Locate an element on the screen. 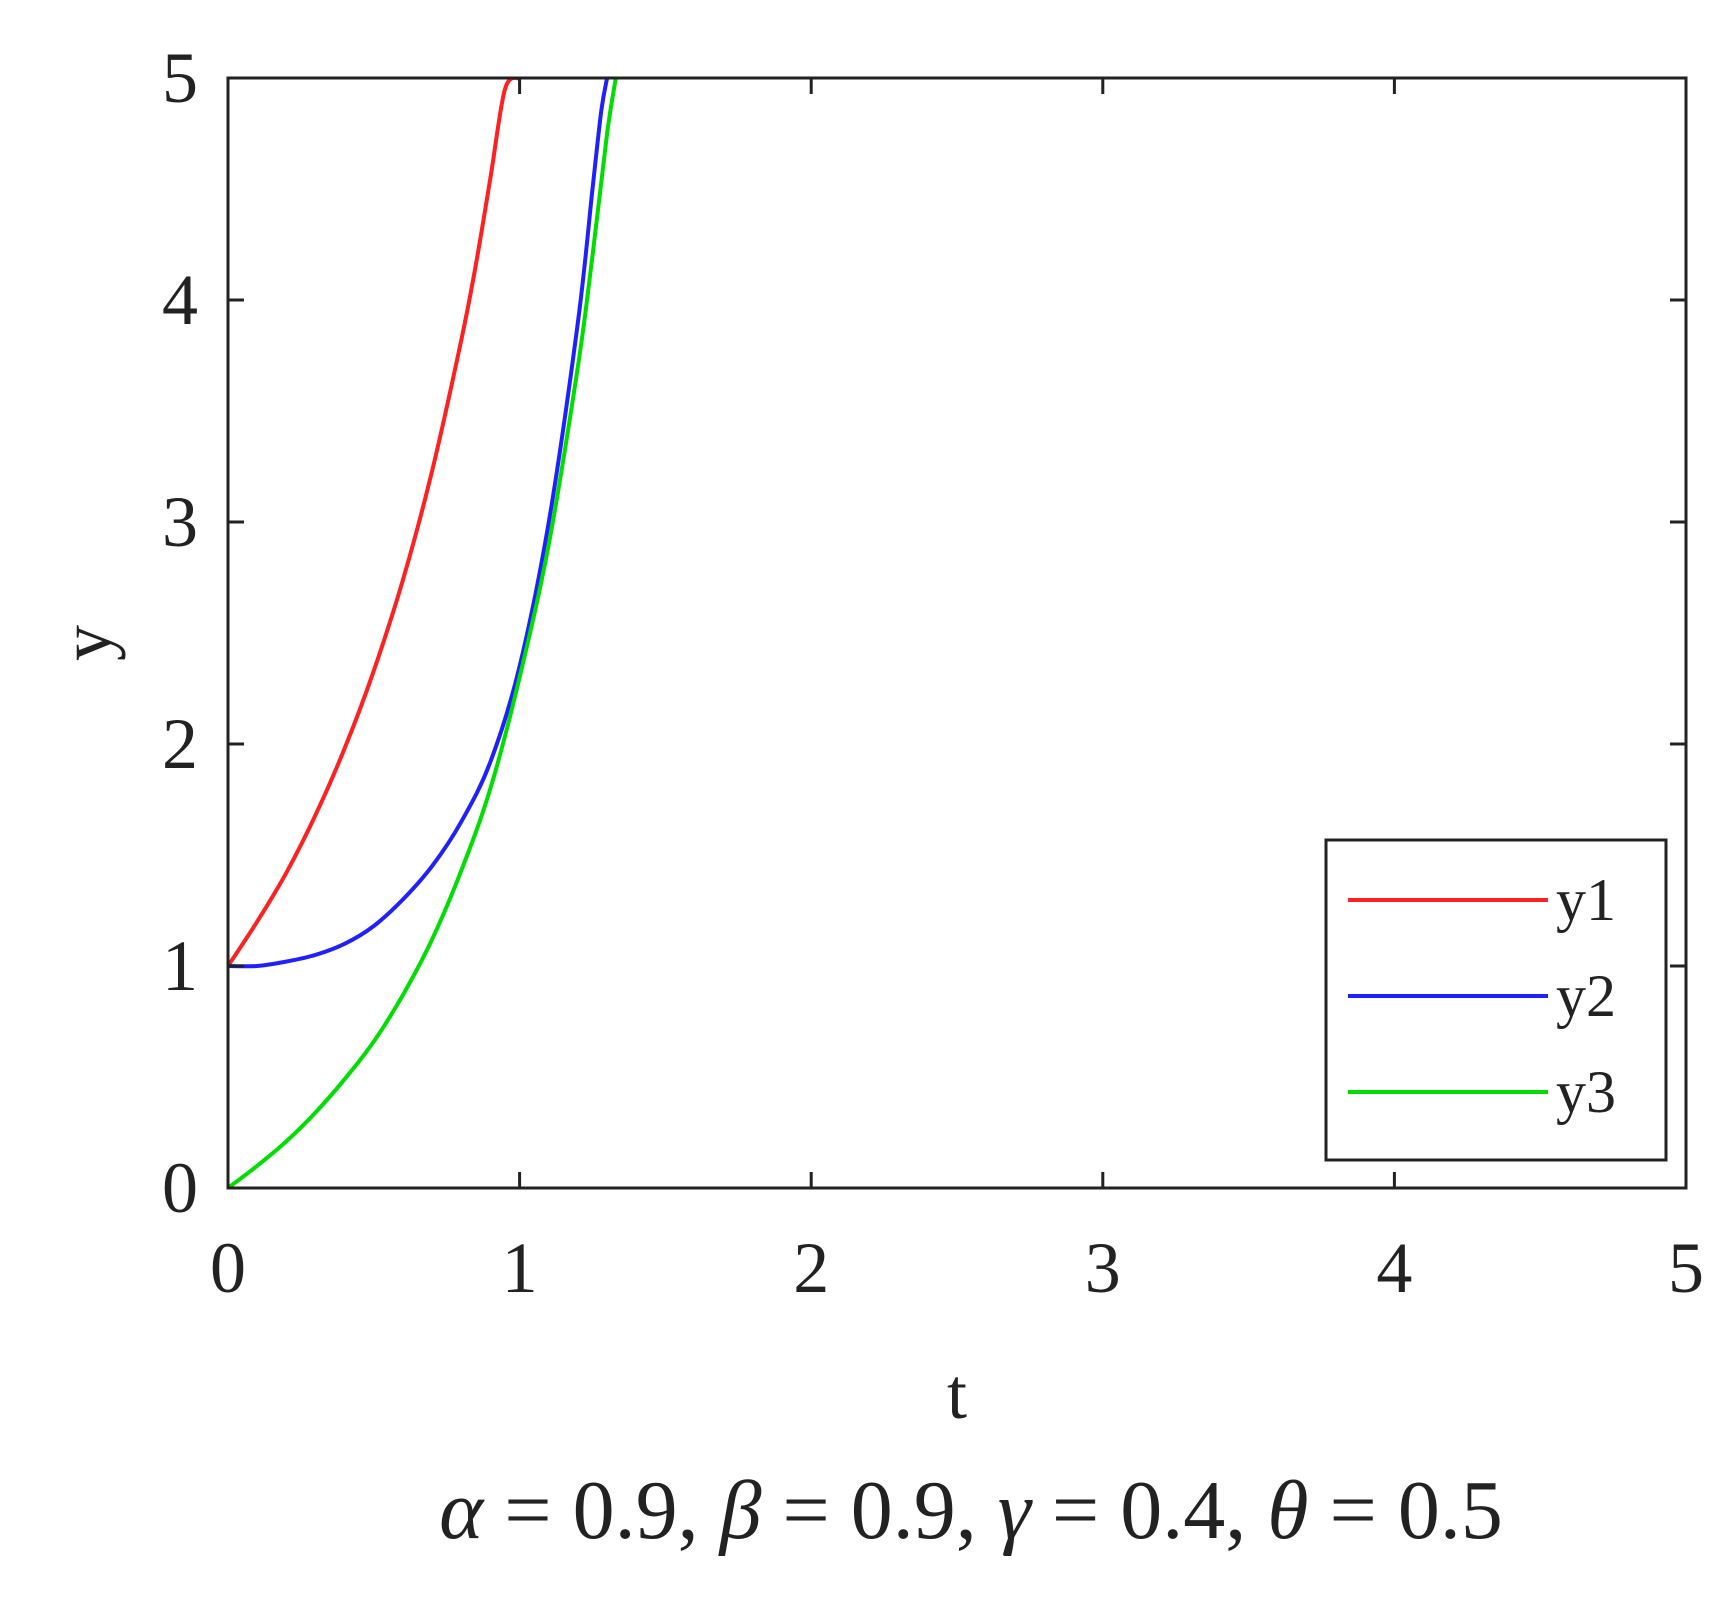  param-symbol: β is located at coordinates (740, 1510).